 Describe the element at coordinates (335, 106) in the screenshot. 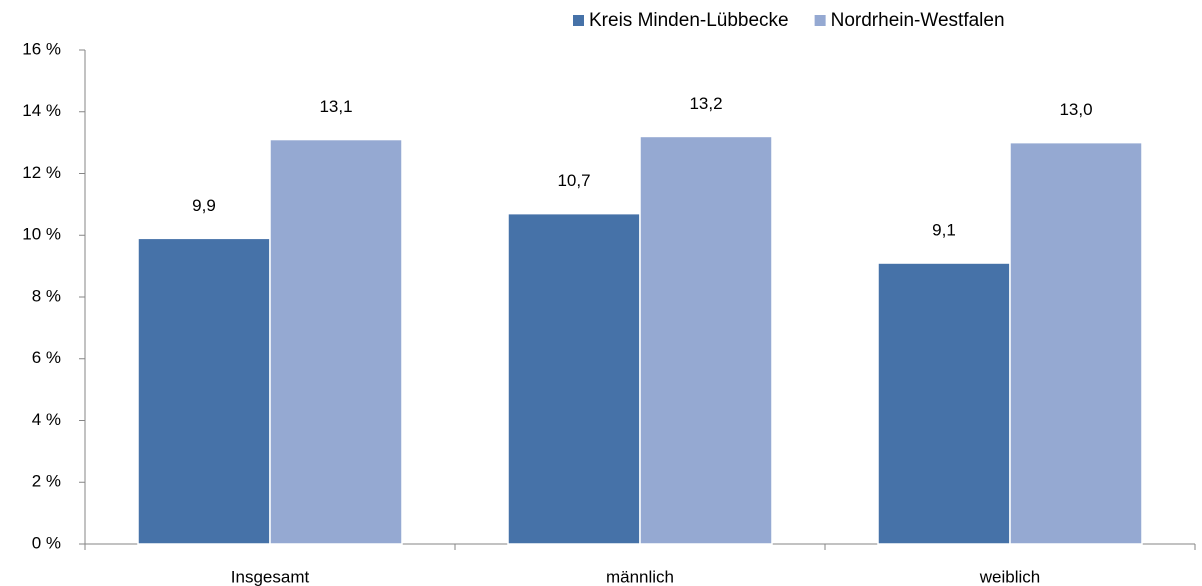

I see `data-label: 13,1` at that location.